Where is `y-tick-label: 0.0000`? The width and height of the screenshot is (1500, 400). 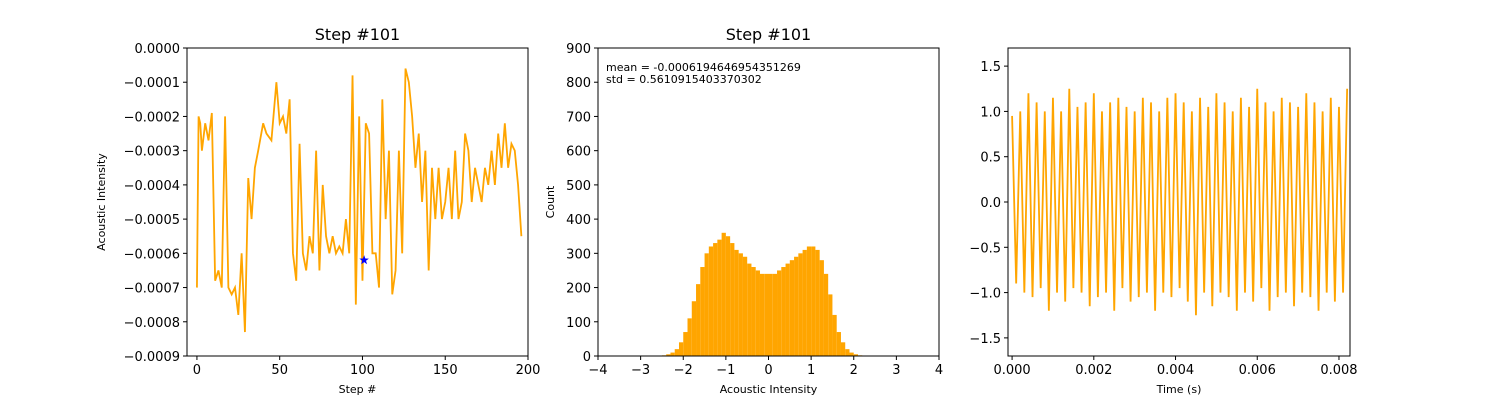
y-tick-label: 0.0000 is located at coordinates (158, 49).